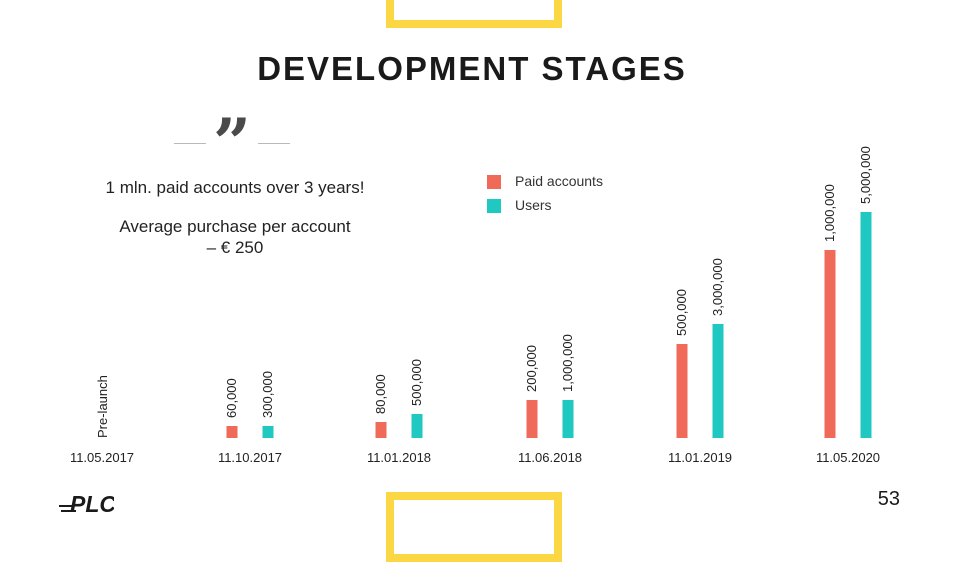 This screenshot has width=960, height=562. I want to click on data-label-users: 300,000, so click(267, 394).